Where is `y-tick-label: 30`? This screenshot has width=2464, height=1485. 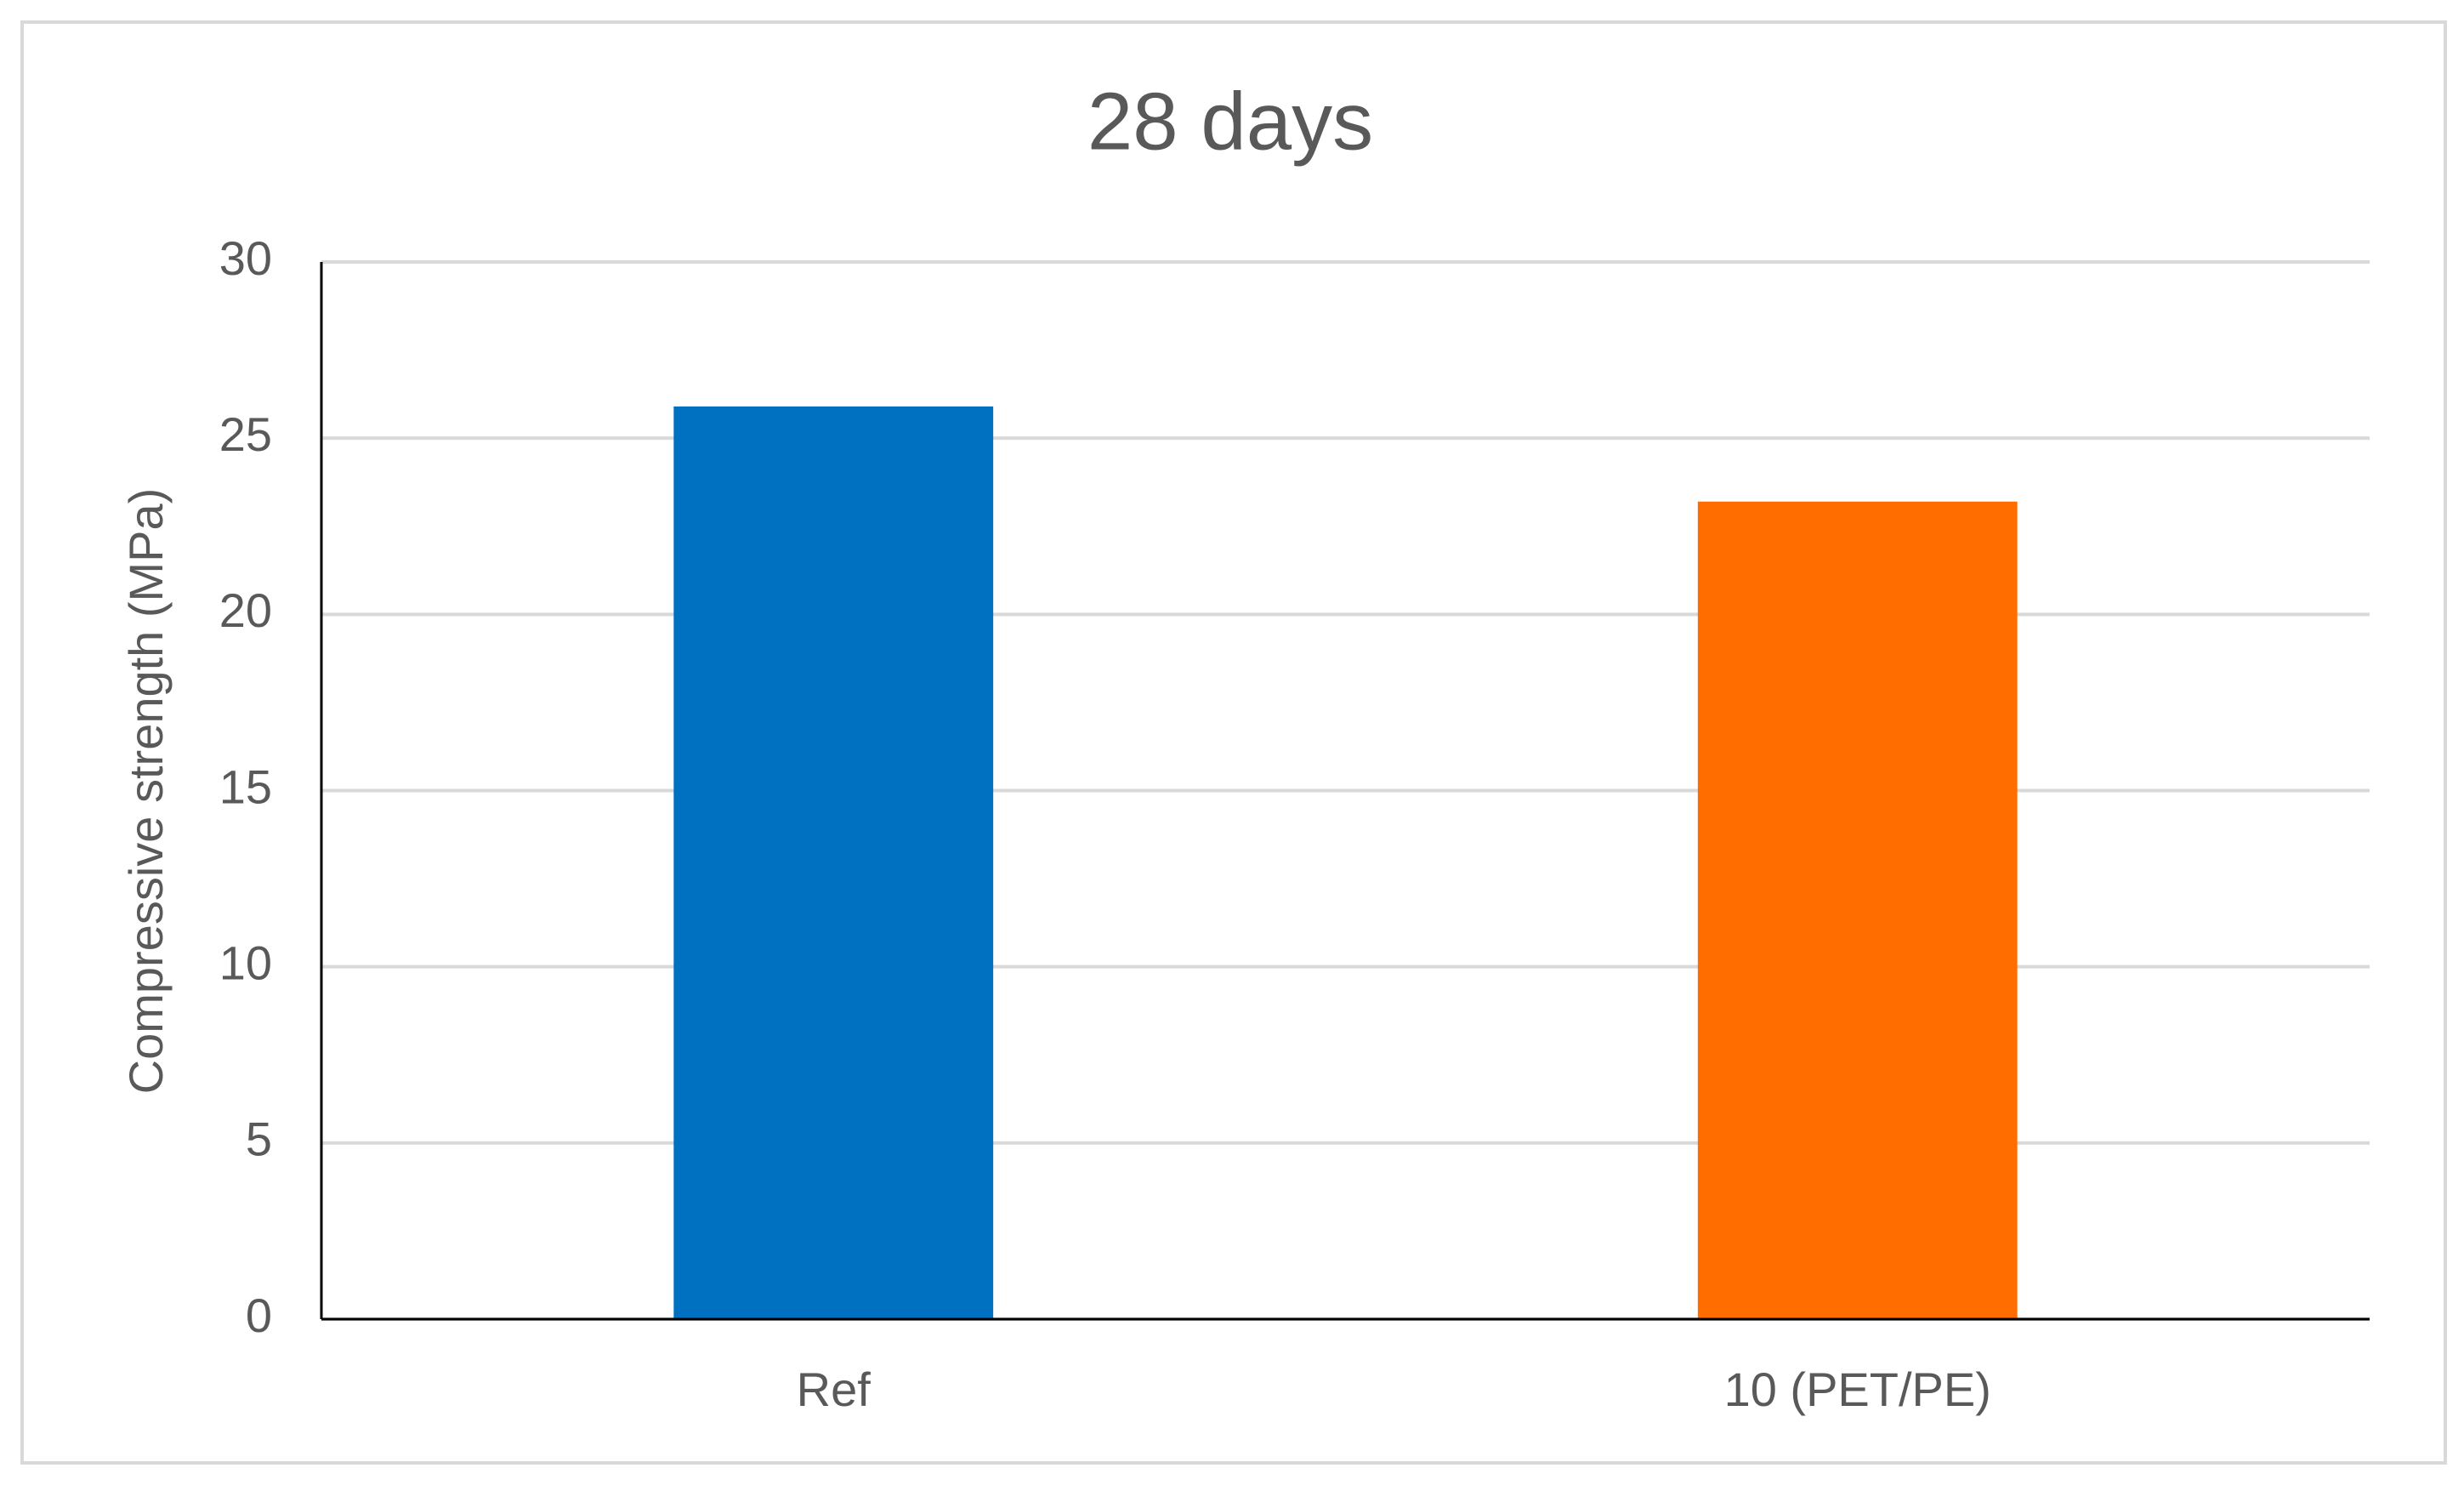
y-tick-label: 30 is located at coordinates (245, 258).